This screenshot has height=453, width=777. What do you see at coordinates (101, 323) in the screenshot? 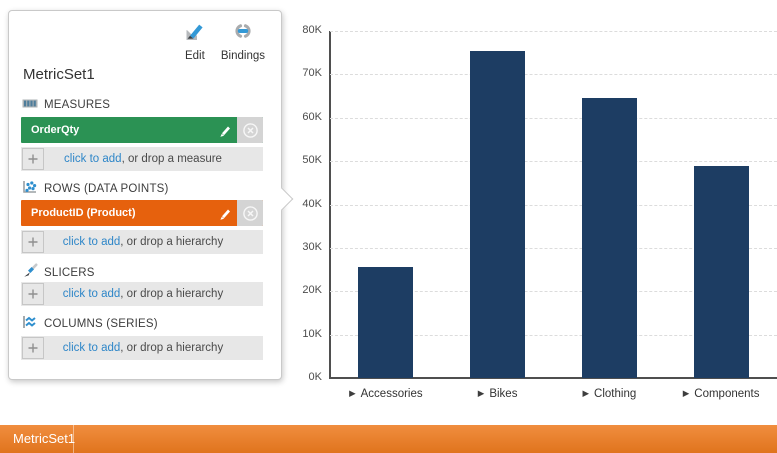
I see `columns-header-label: COLUMNS (SERIES)` at bounding box center [101, 323].